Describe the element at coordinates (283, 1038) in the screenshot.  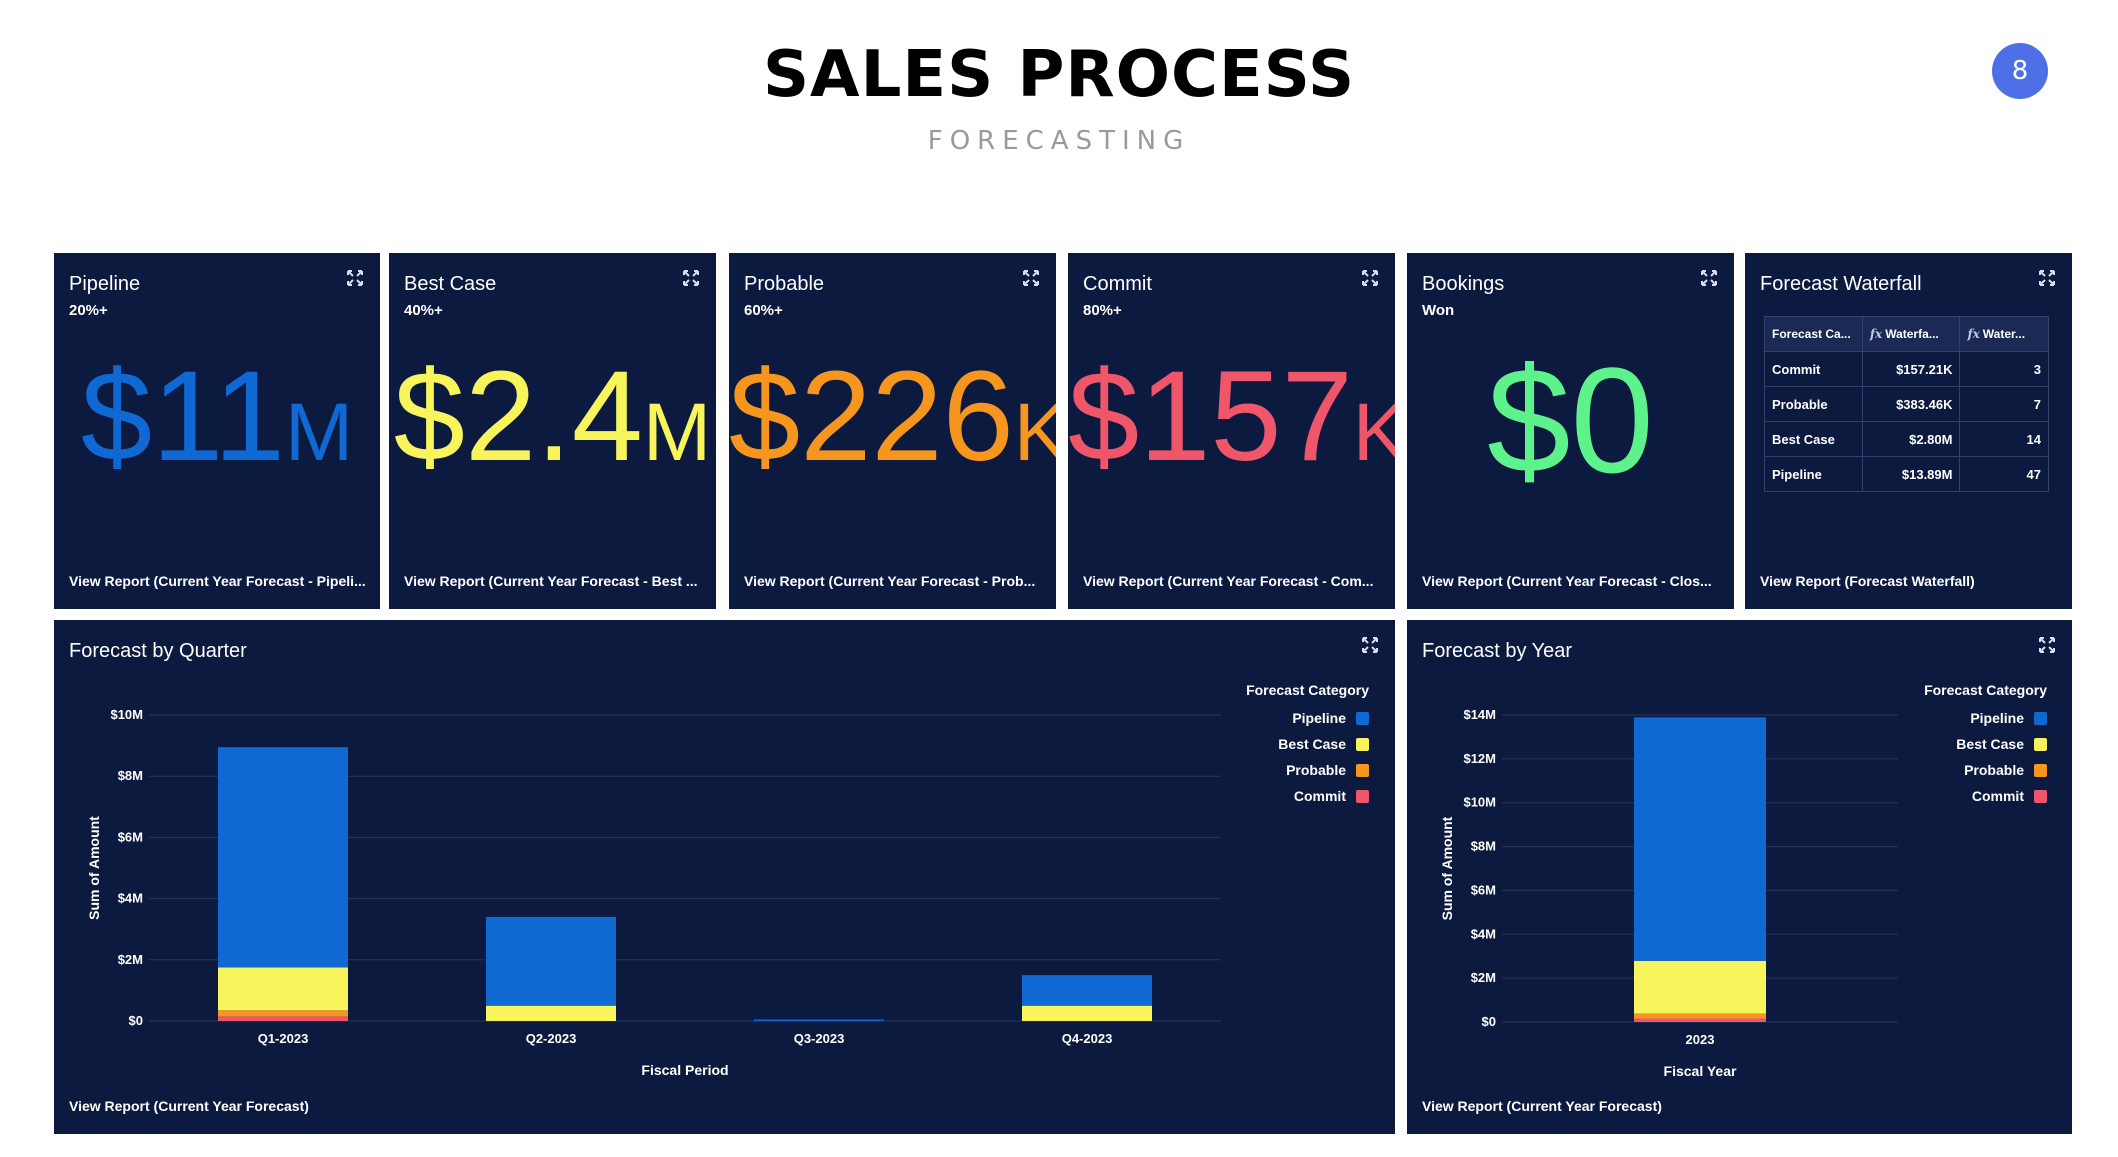
I see `x-tick-label: Q1-2023` at that location.